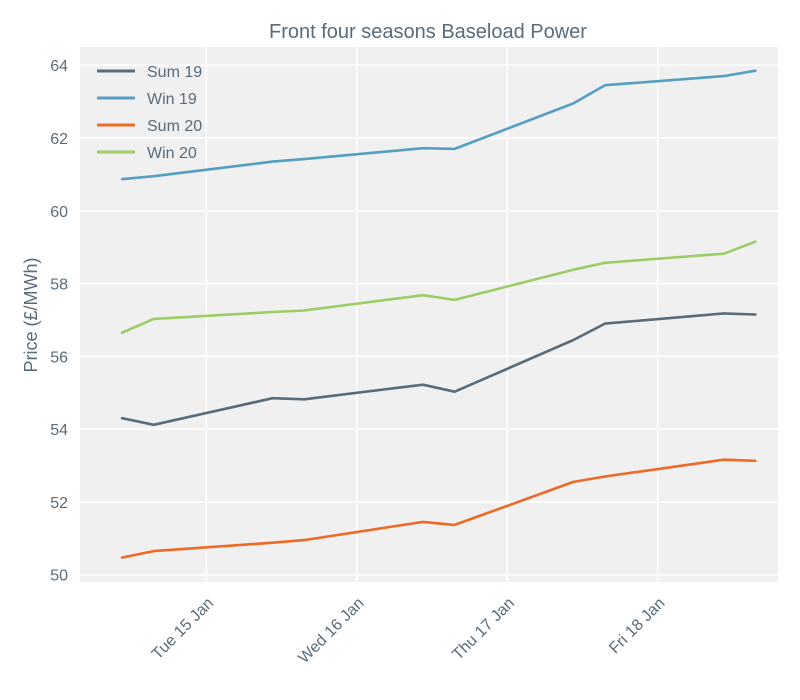  Describe the element at coordinates (428, 32) in the screenshot. I see `chart-title: Front four seasons Baseload Power` at that location.